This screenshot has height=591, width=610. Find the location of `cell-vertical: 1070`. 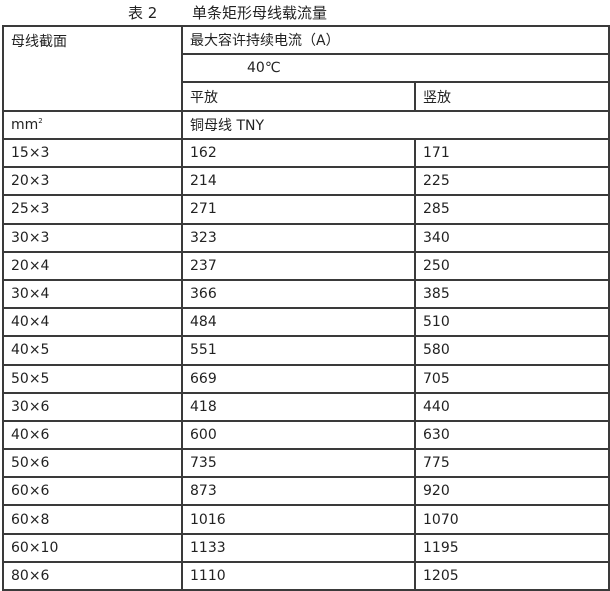

cell-vertical: 1070 is located at coordinates (511, 519).